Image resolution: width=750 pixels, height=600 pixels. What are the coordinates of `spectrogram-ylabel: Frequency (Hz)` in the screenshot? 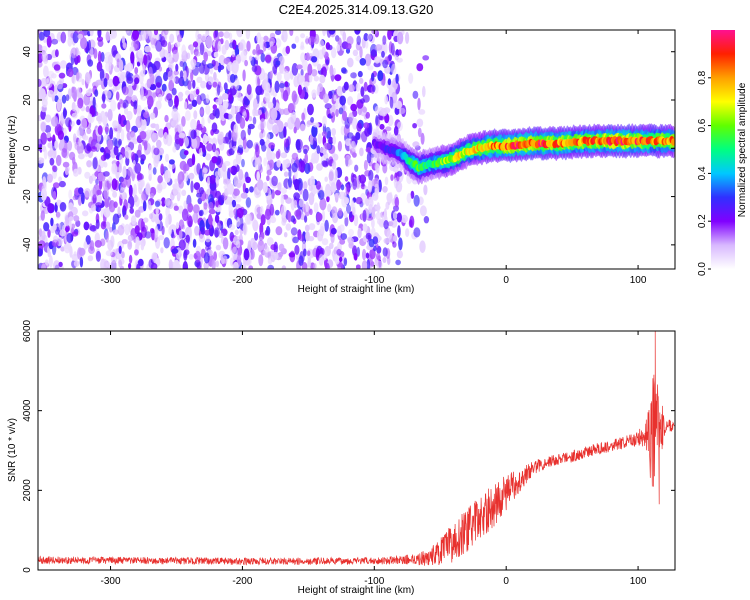 It's located at (12, 150).